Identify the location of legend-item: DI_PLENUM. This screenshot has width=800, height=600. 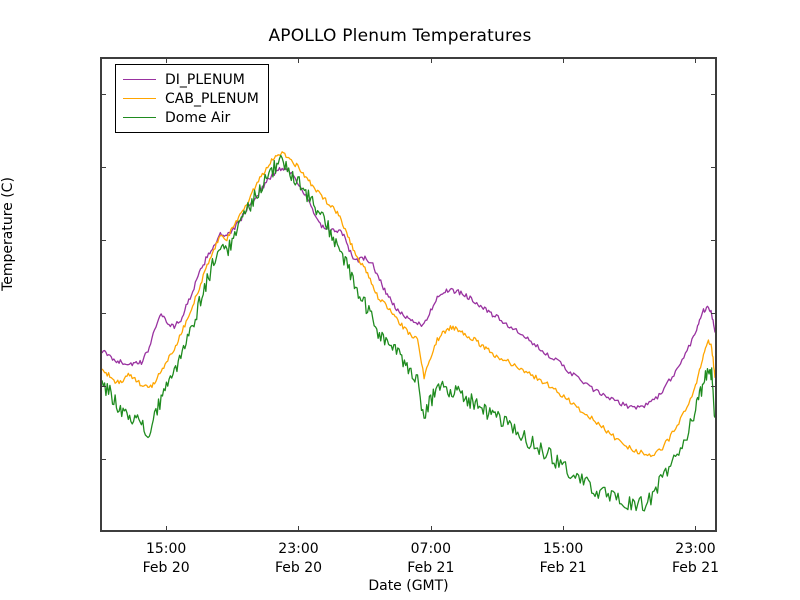
(191, 79).